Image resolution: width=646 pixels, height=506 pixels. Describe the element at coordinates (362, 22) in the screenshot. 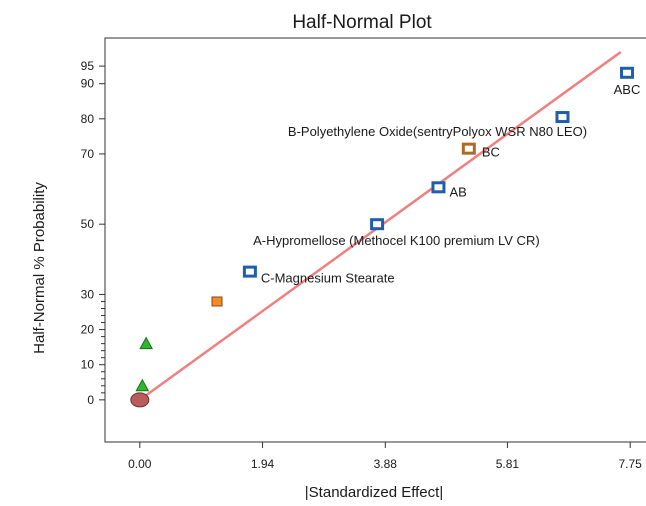

I see `chart-title: Half-Normal Plot` at that location.